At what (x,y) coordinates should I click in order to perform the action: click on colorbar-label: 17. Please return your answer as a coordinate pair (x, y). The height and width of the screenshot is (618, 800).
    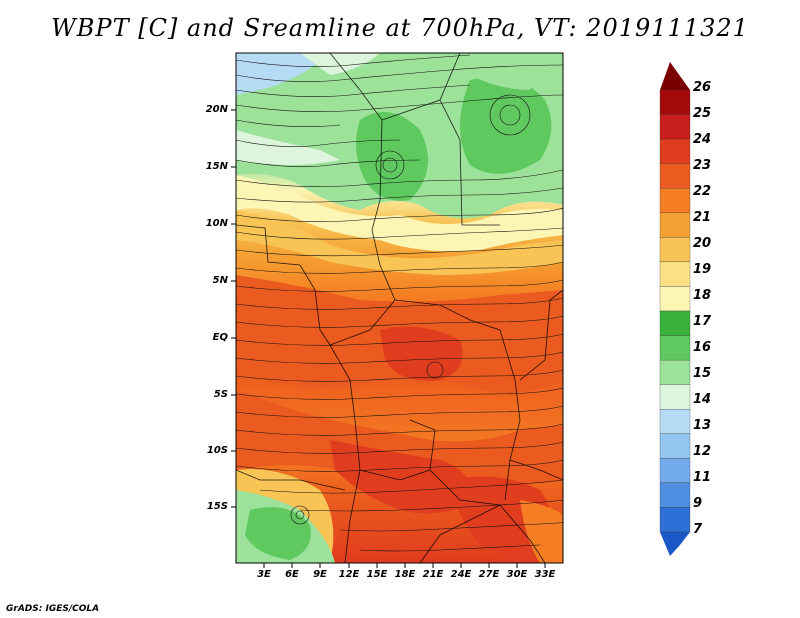
    Looking at the image, I should click on (702, 321).